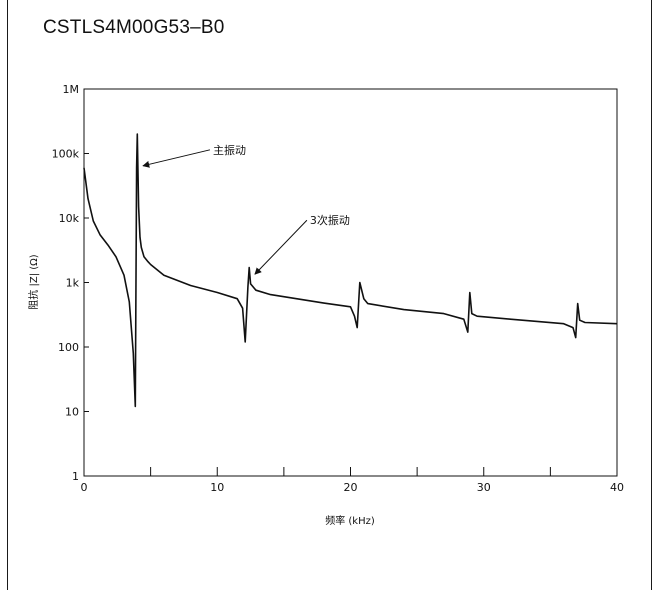 The height and width of the screenshot is (590, 659). I want to click on x-tick-label: 0, so click(84, 487).